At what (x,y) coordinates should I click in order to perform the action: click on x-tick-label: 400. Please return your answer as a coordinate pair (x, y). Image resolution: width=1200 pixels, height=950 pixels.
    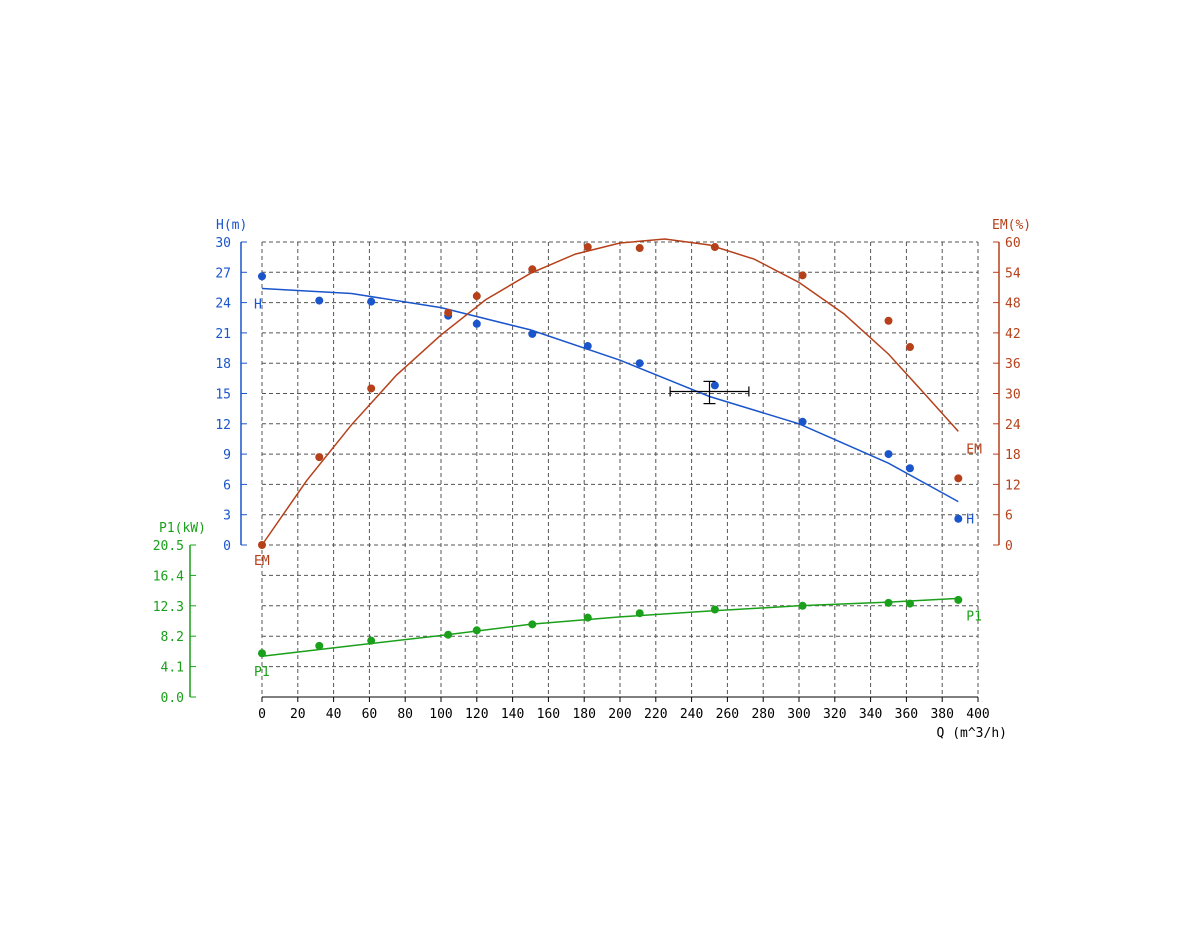
    Looking at the image, I should click on (977, 714).